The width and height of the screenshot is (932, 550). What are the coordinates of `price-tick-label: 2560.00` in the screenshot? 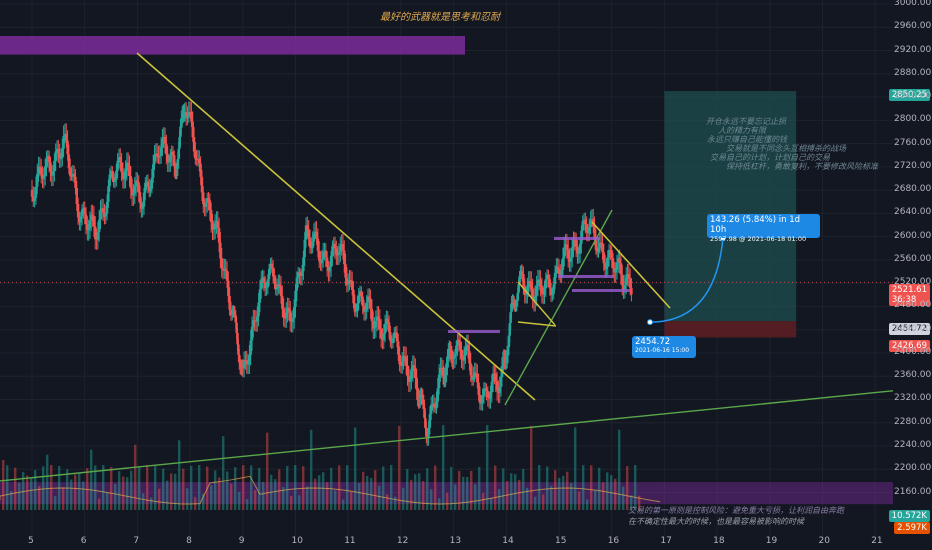 It's located at (913, 258).